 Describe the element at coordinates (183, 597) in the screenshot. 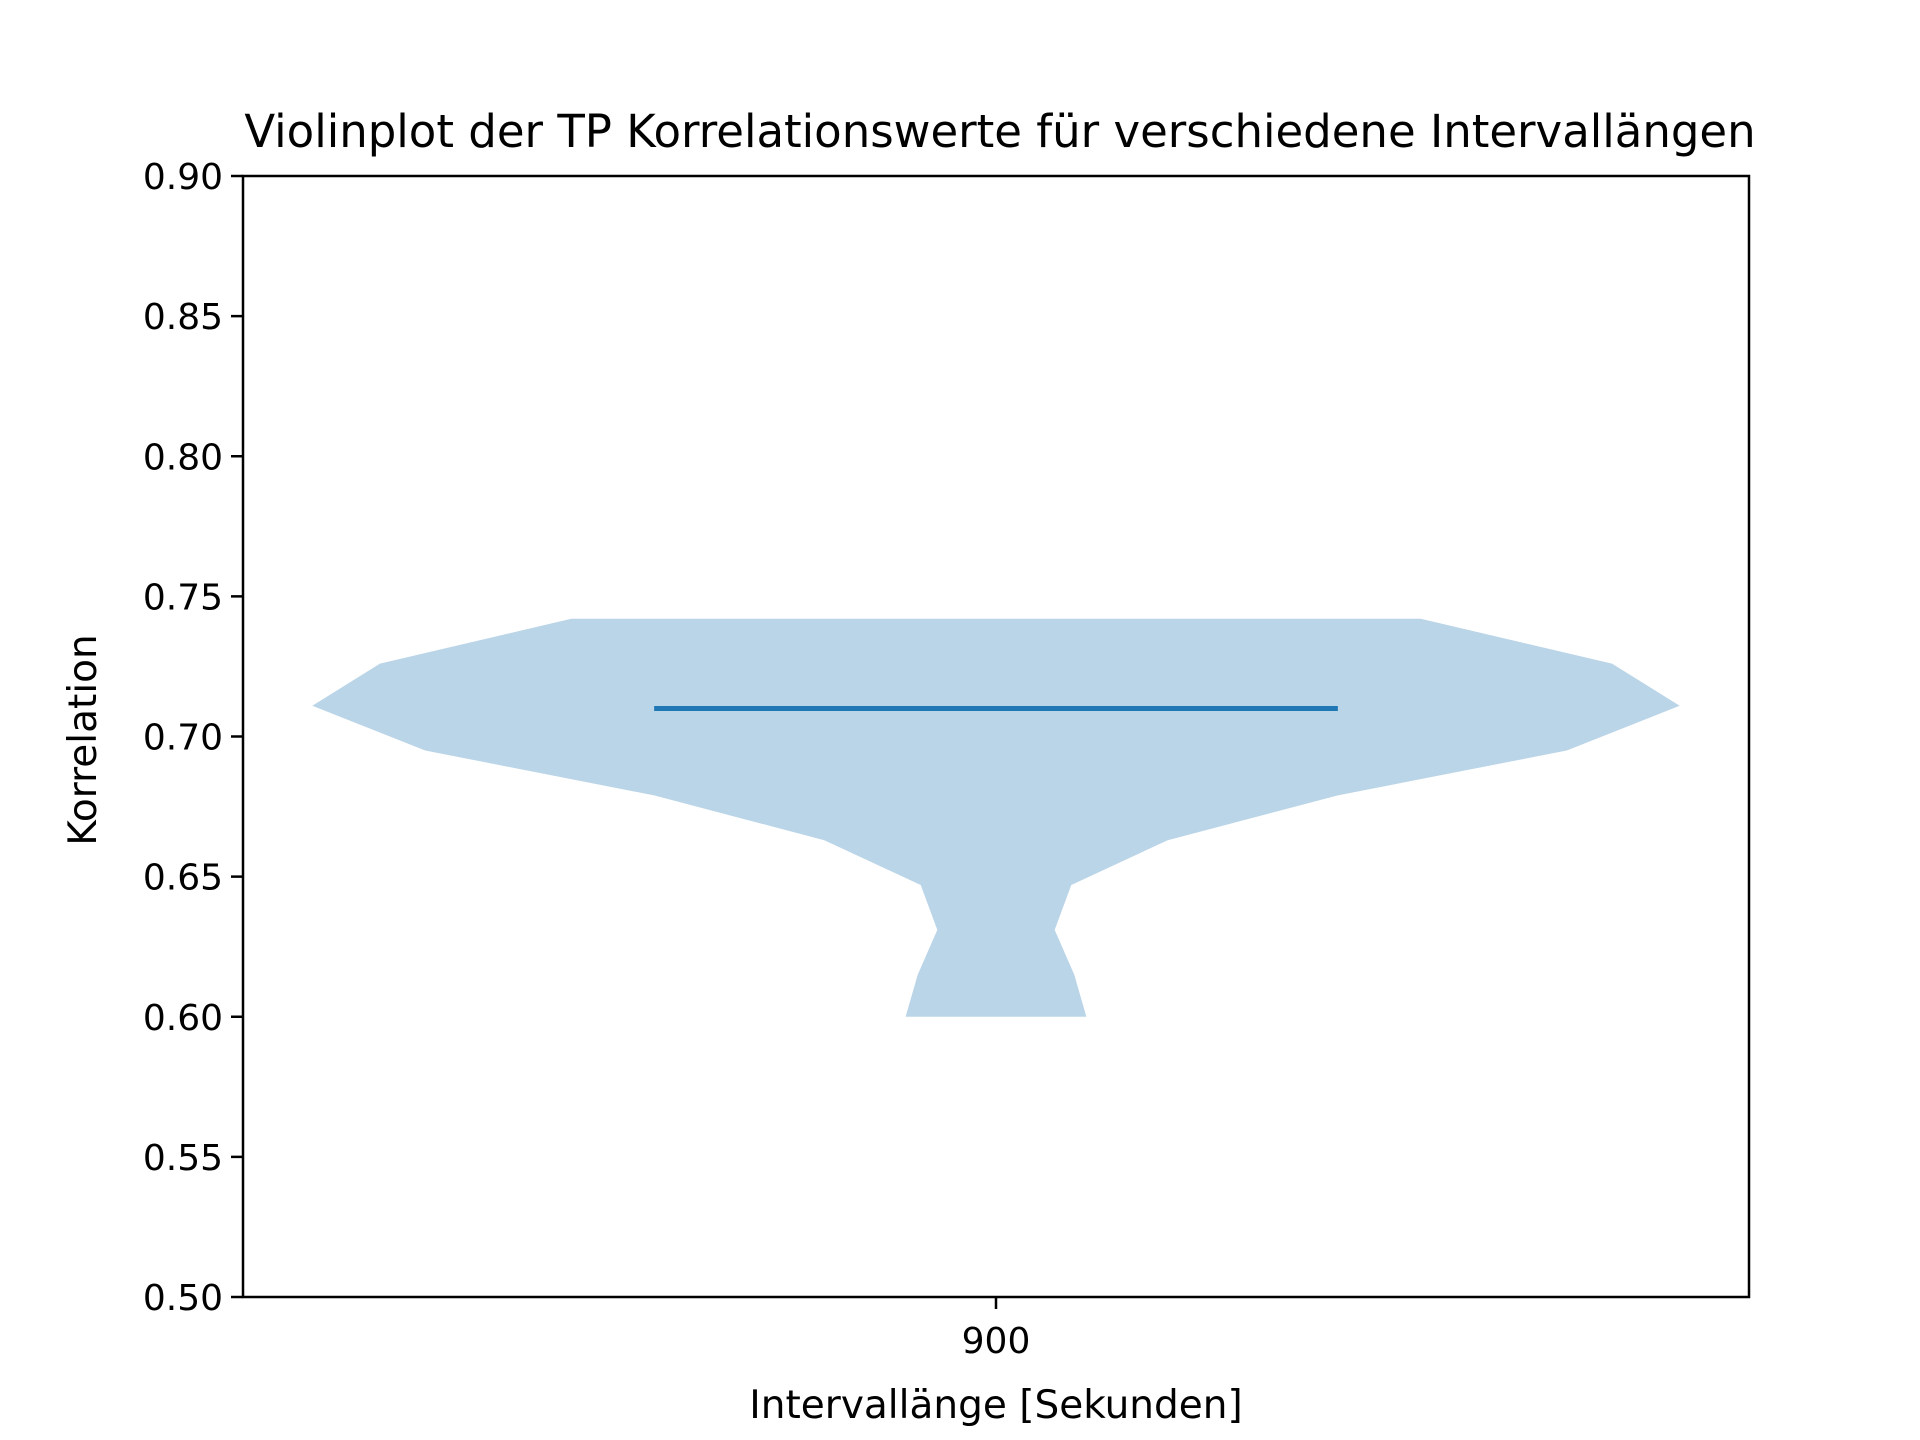

I see `y-tick-label: 0.75` at that location.